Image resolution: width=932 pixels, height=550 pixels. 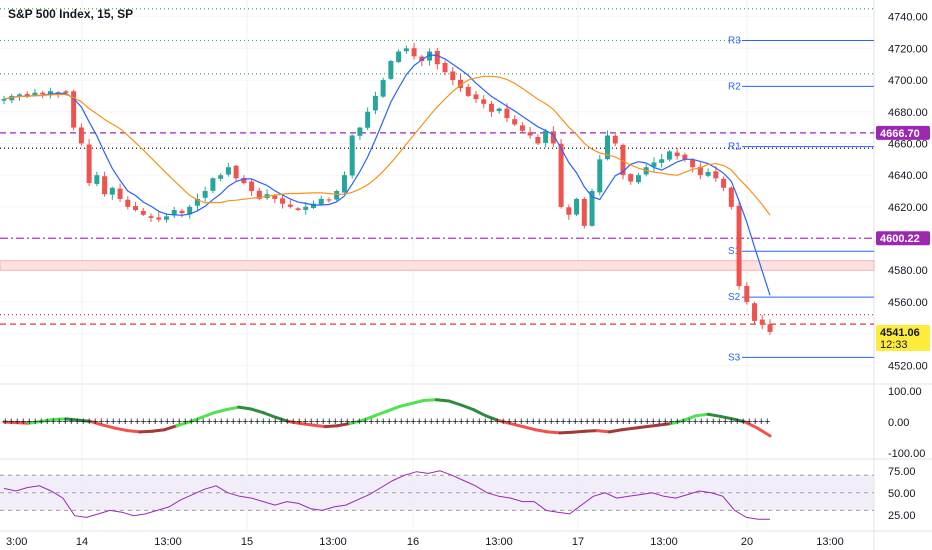 I want to click on rsi-line, so click(x=386, y=495).